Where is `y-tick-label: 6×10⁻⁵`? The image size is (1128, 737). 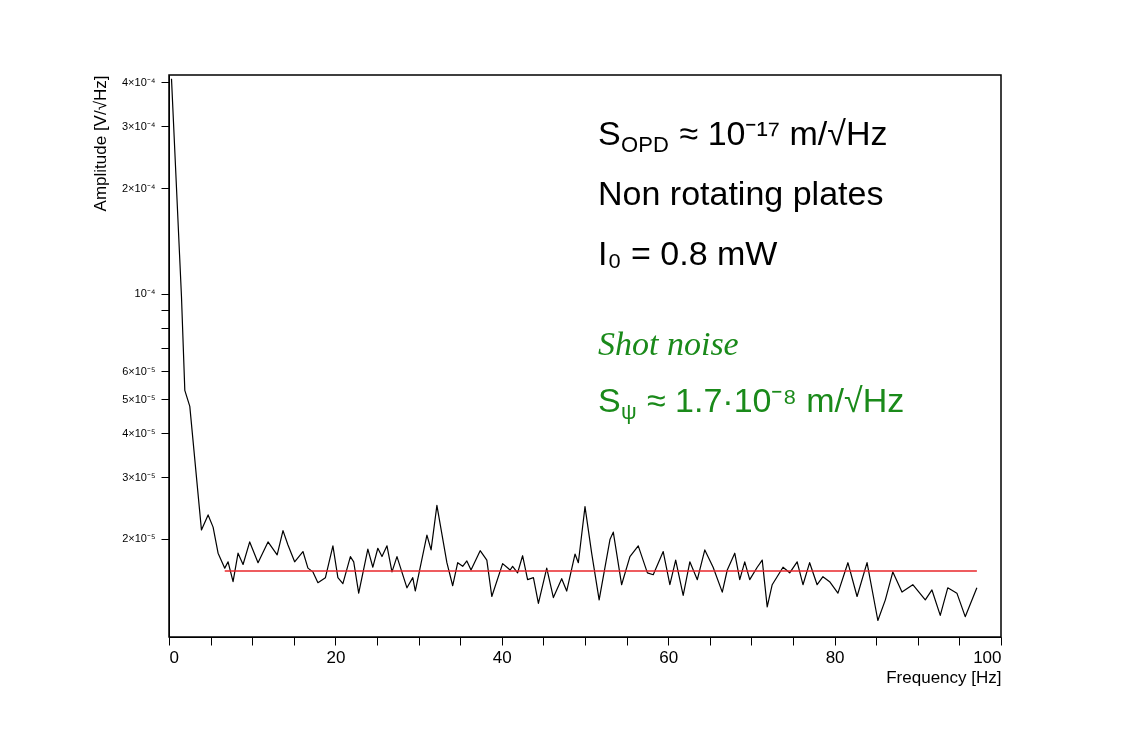 y-tick-label: 6×10⁻⁵ is located at coordinates (139, 370).